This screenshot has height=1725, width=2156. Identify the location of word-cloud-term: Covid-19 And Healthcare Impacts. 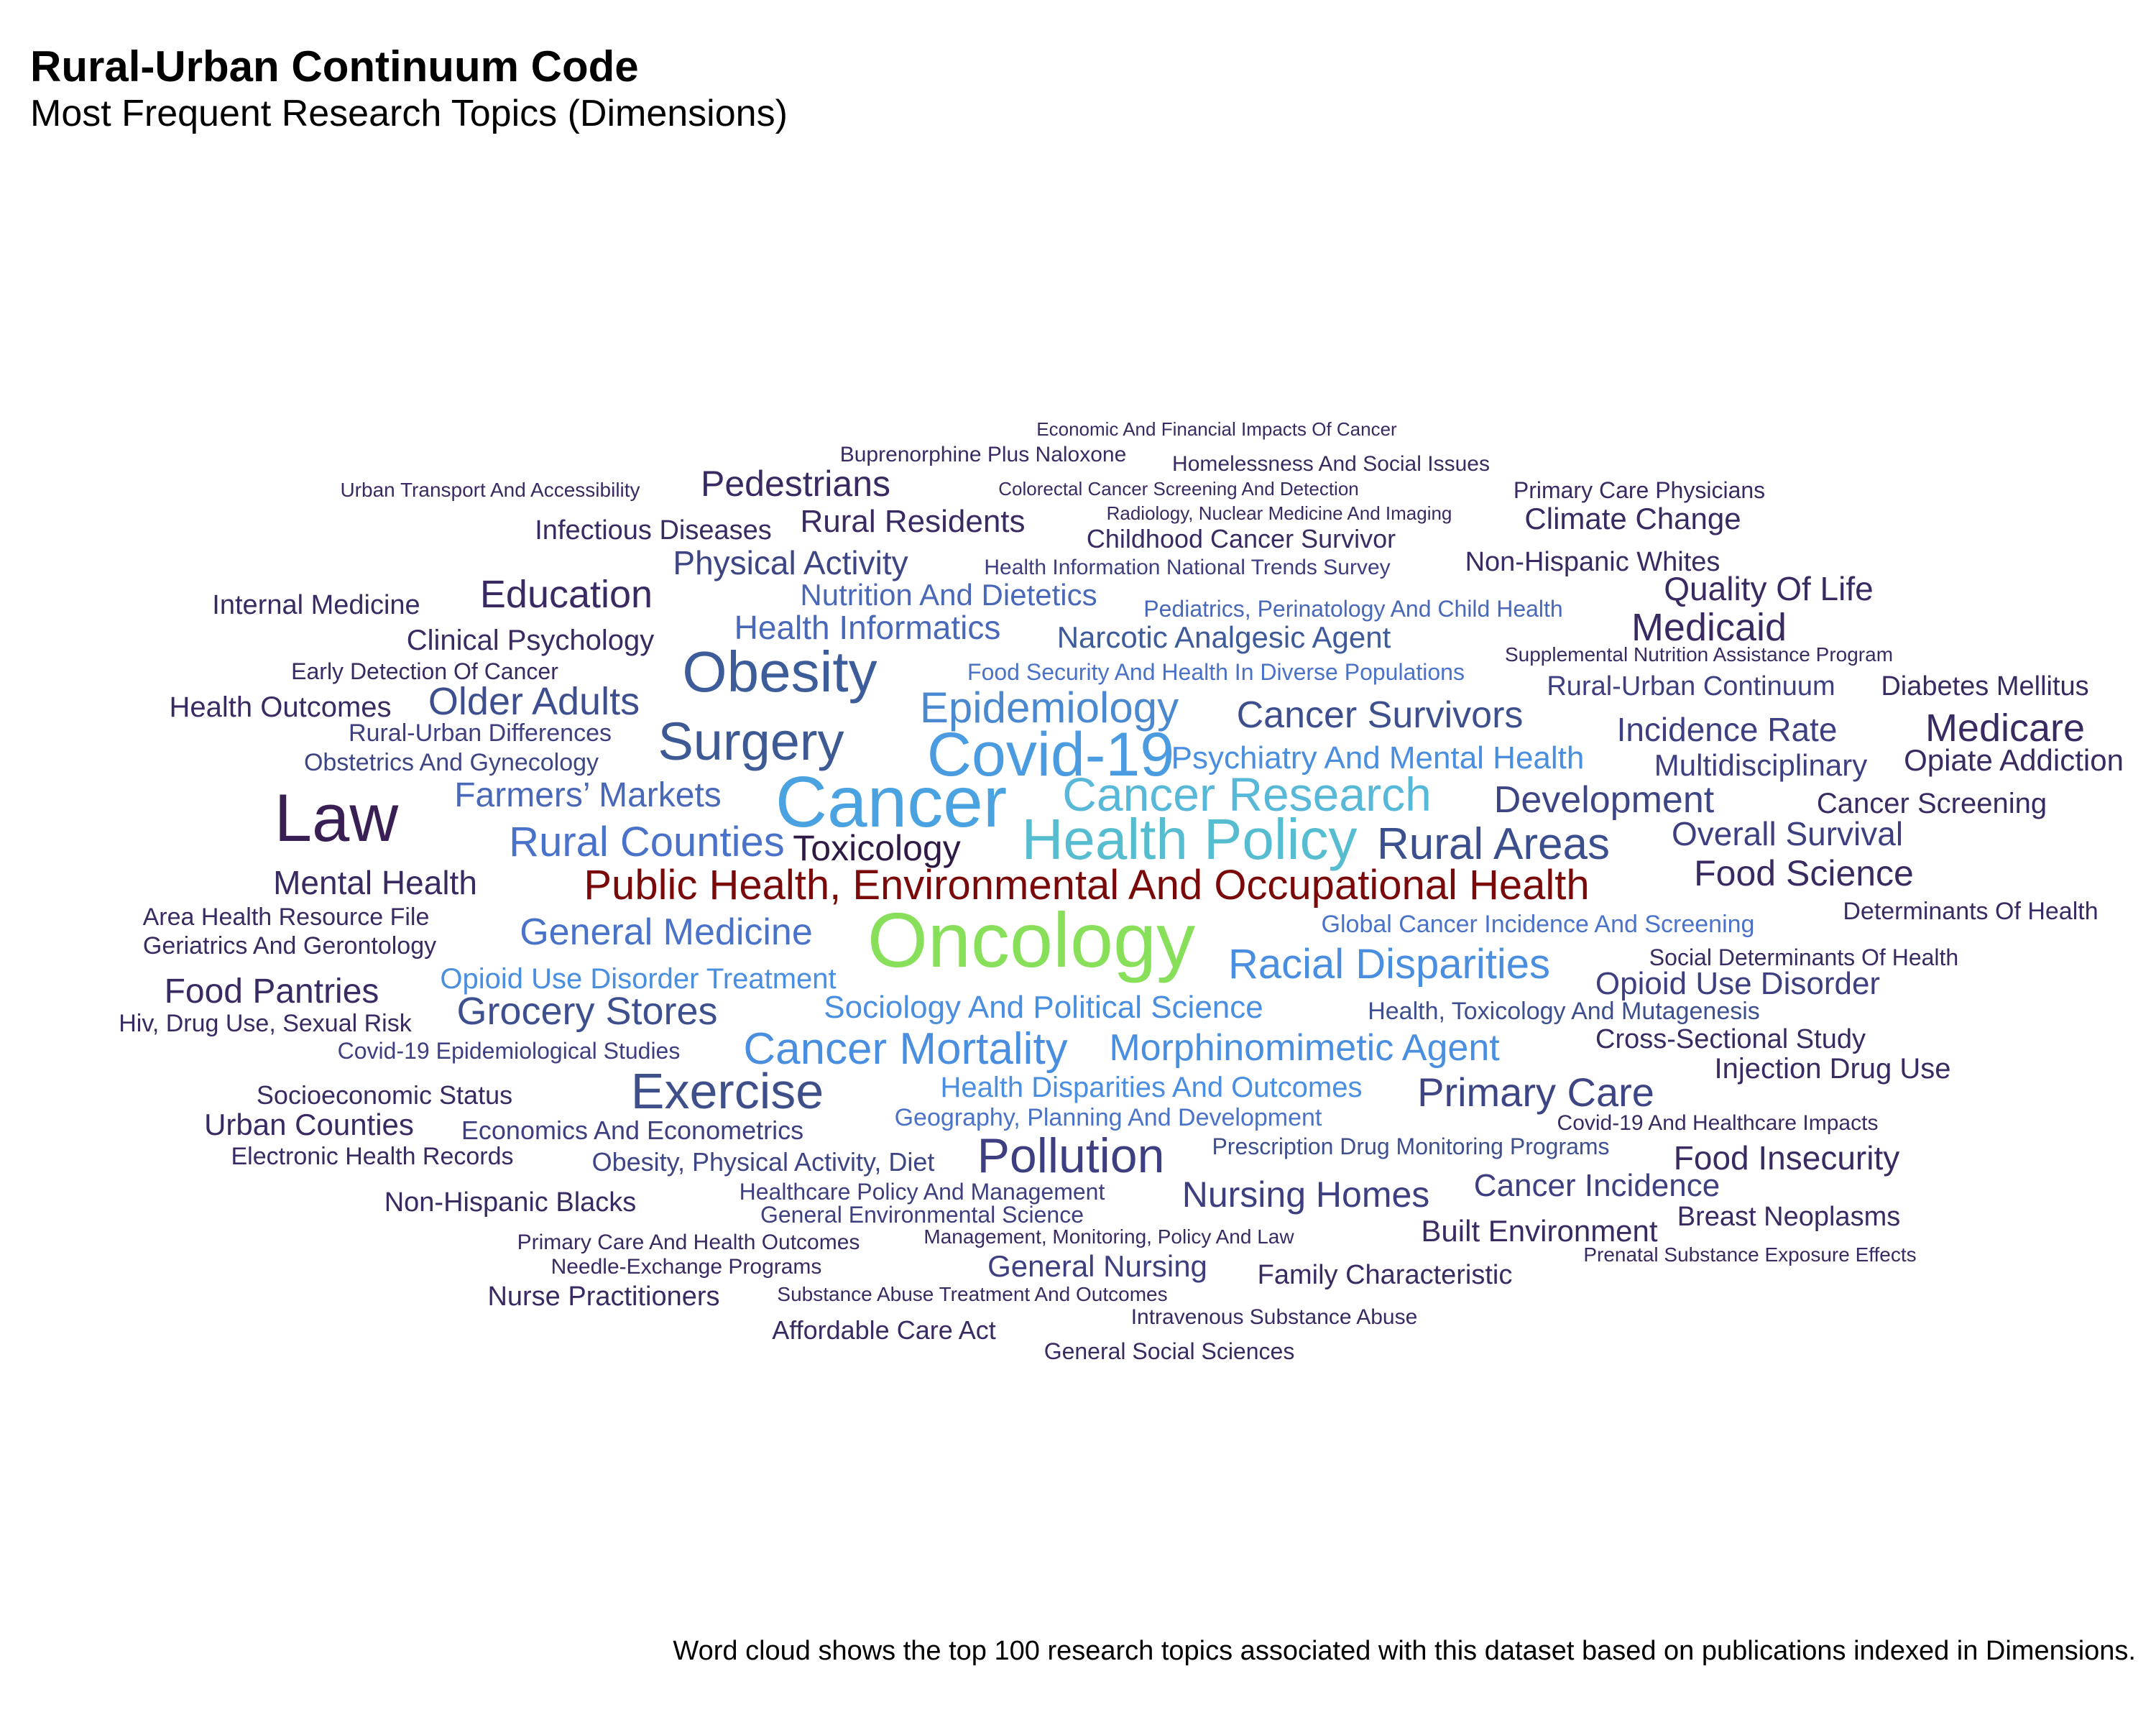
(1718, 1123).